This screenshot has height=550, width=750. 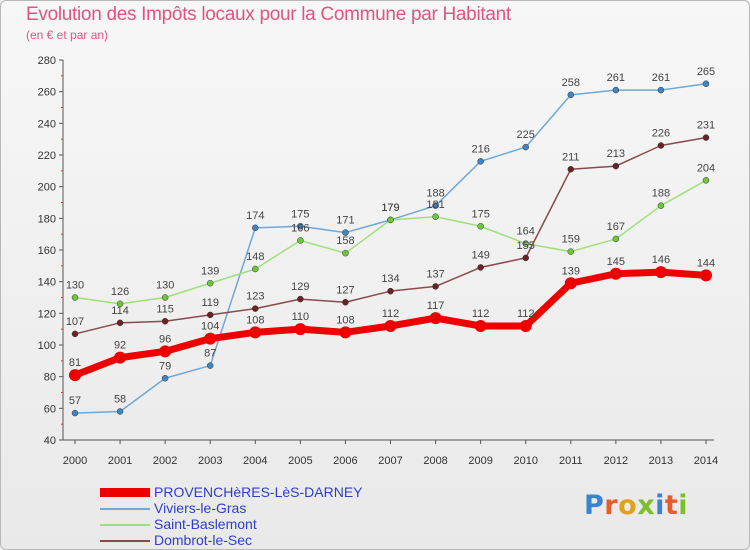 I want to click on data-label: 57, so click(x=75, y=401).